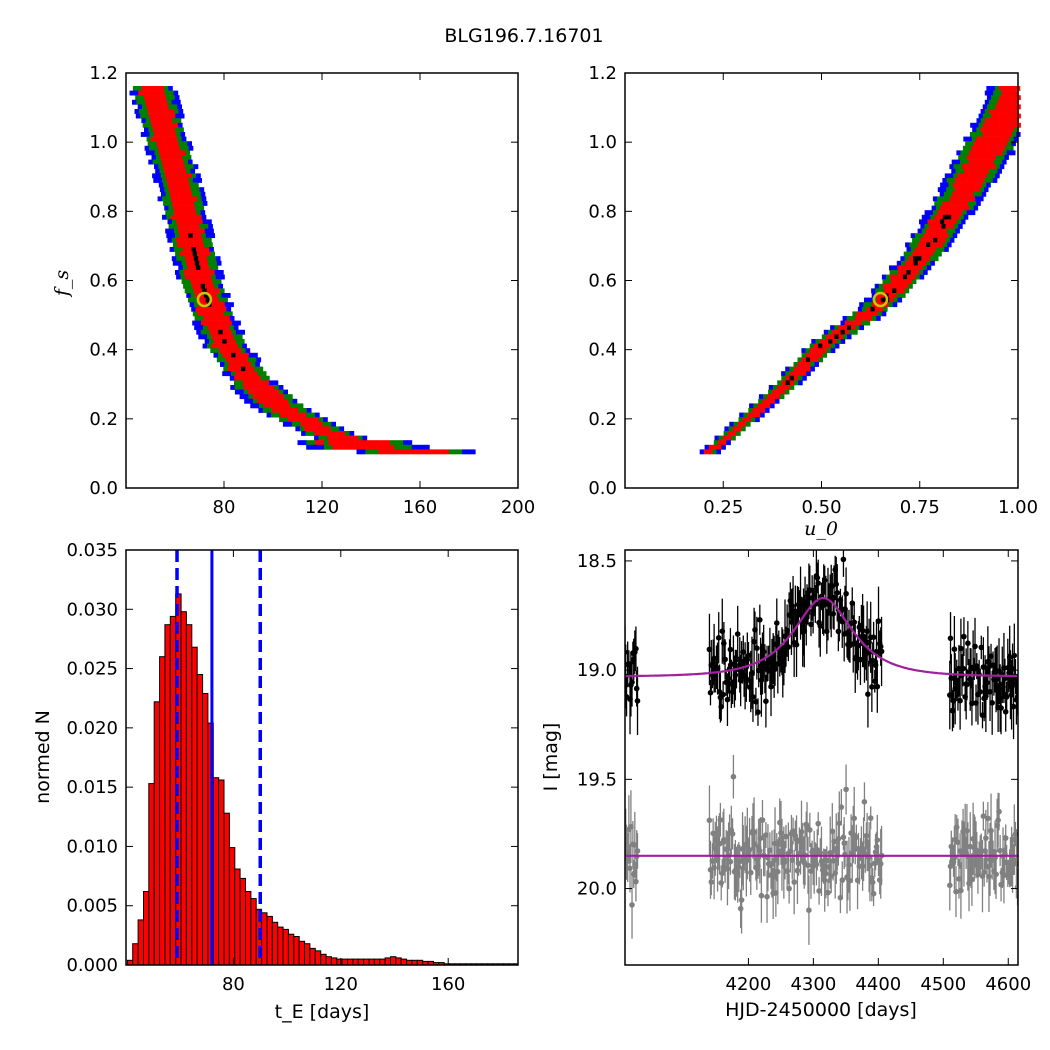 The image size is (1050, 1050). I want to click on y-tick-label: 0.6, so click(602, 281).